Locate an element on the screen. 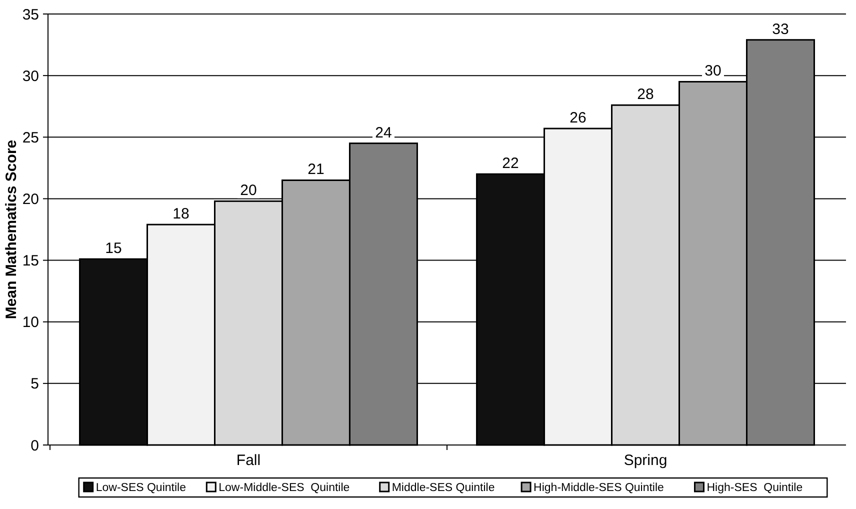 This screenshot has width=856, height=509. x-tick-label: Spring is located at coordinates (646, 460).